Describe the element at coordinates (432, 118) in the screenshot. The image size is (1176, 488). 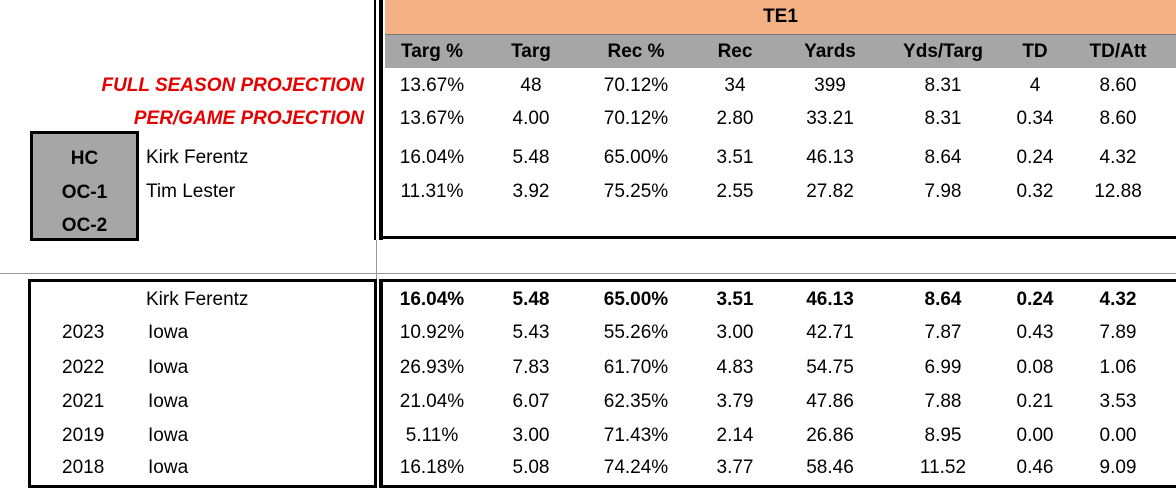
I see `per-game-projection-cell: 13.67%` at that location.